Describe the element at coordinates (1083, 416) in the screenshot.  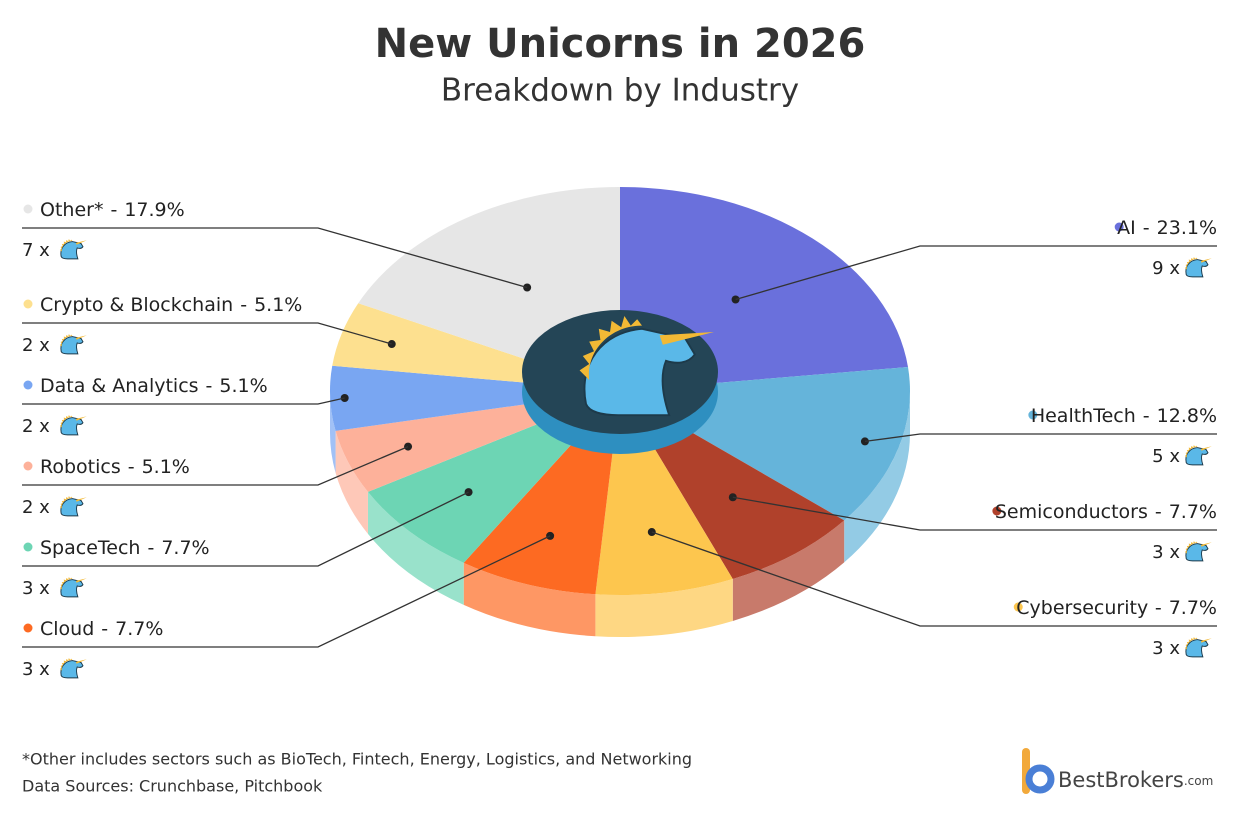
I see `category-label: HealthTech` at that location.